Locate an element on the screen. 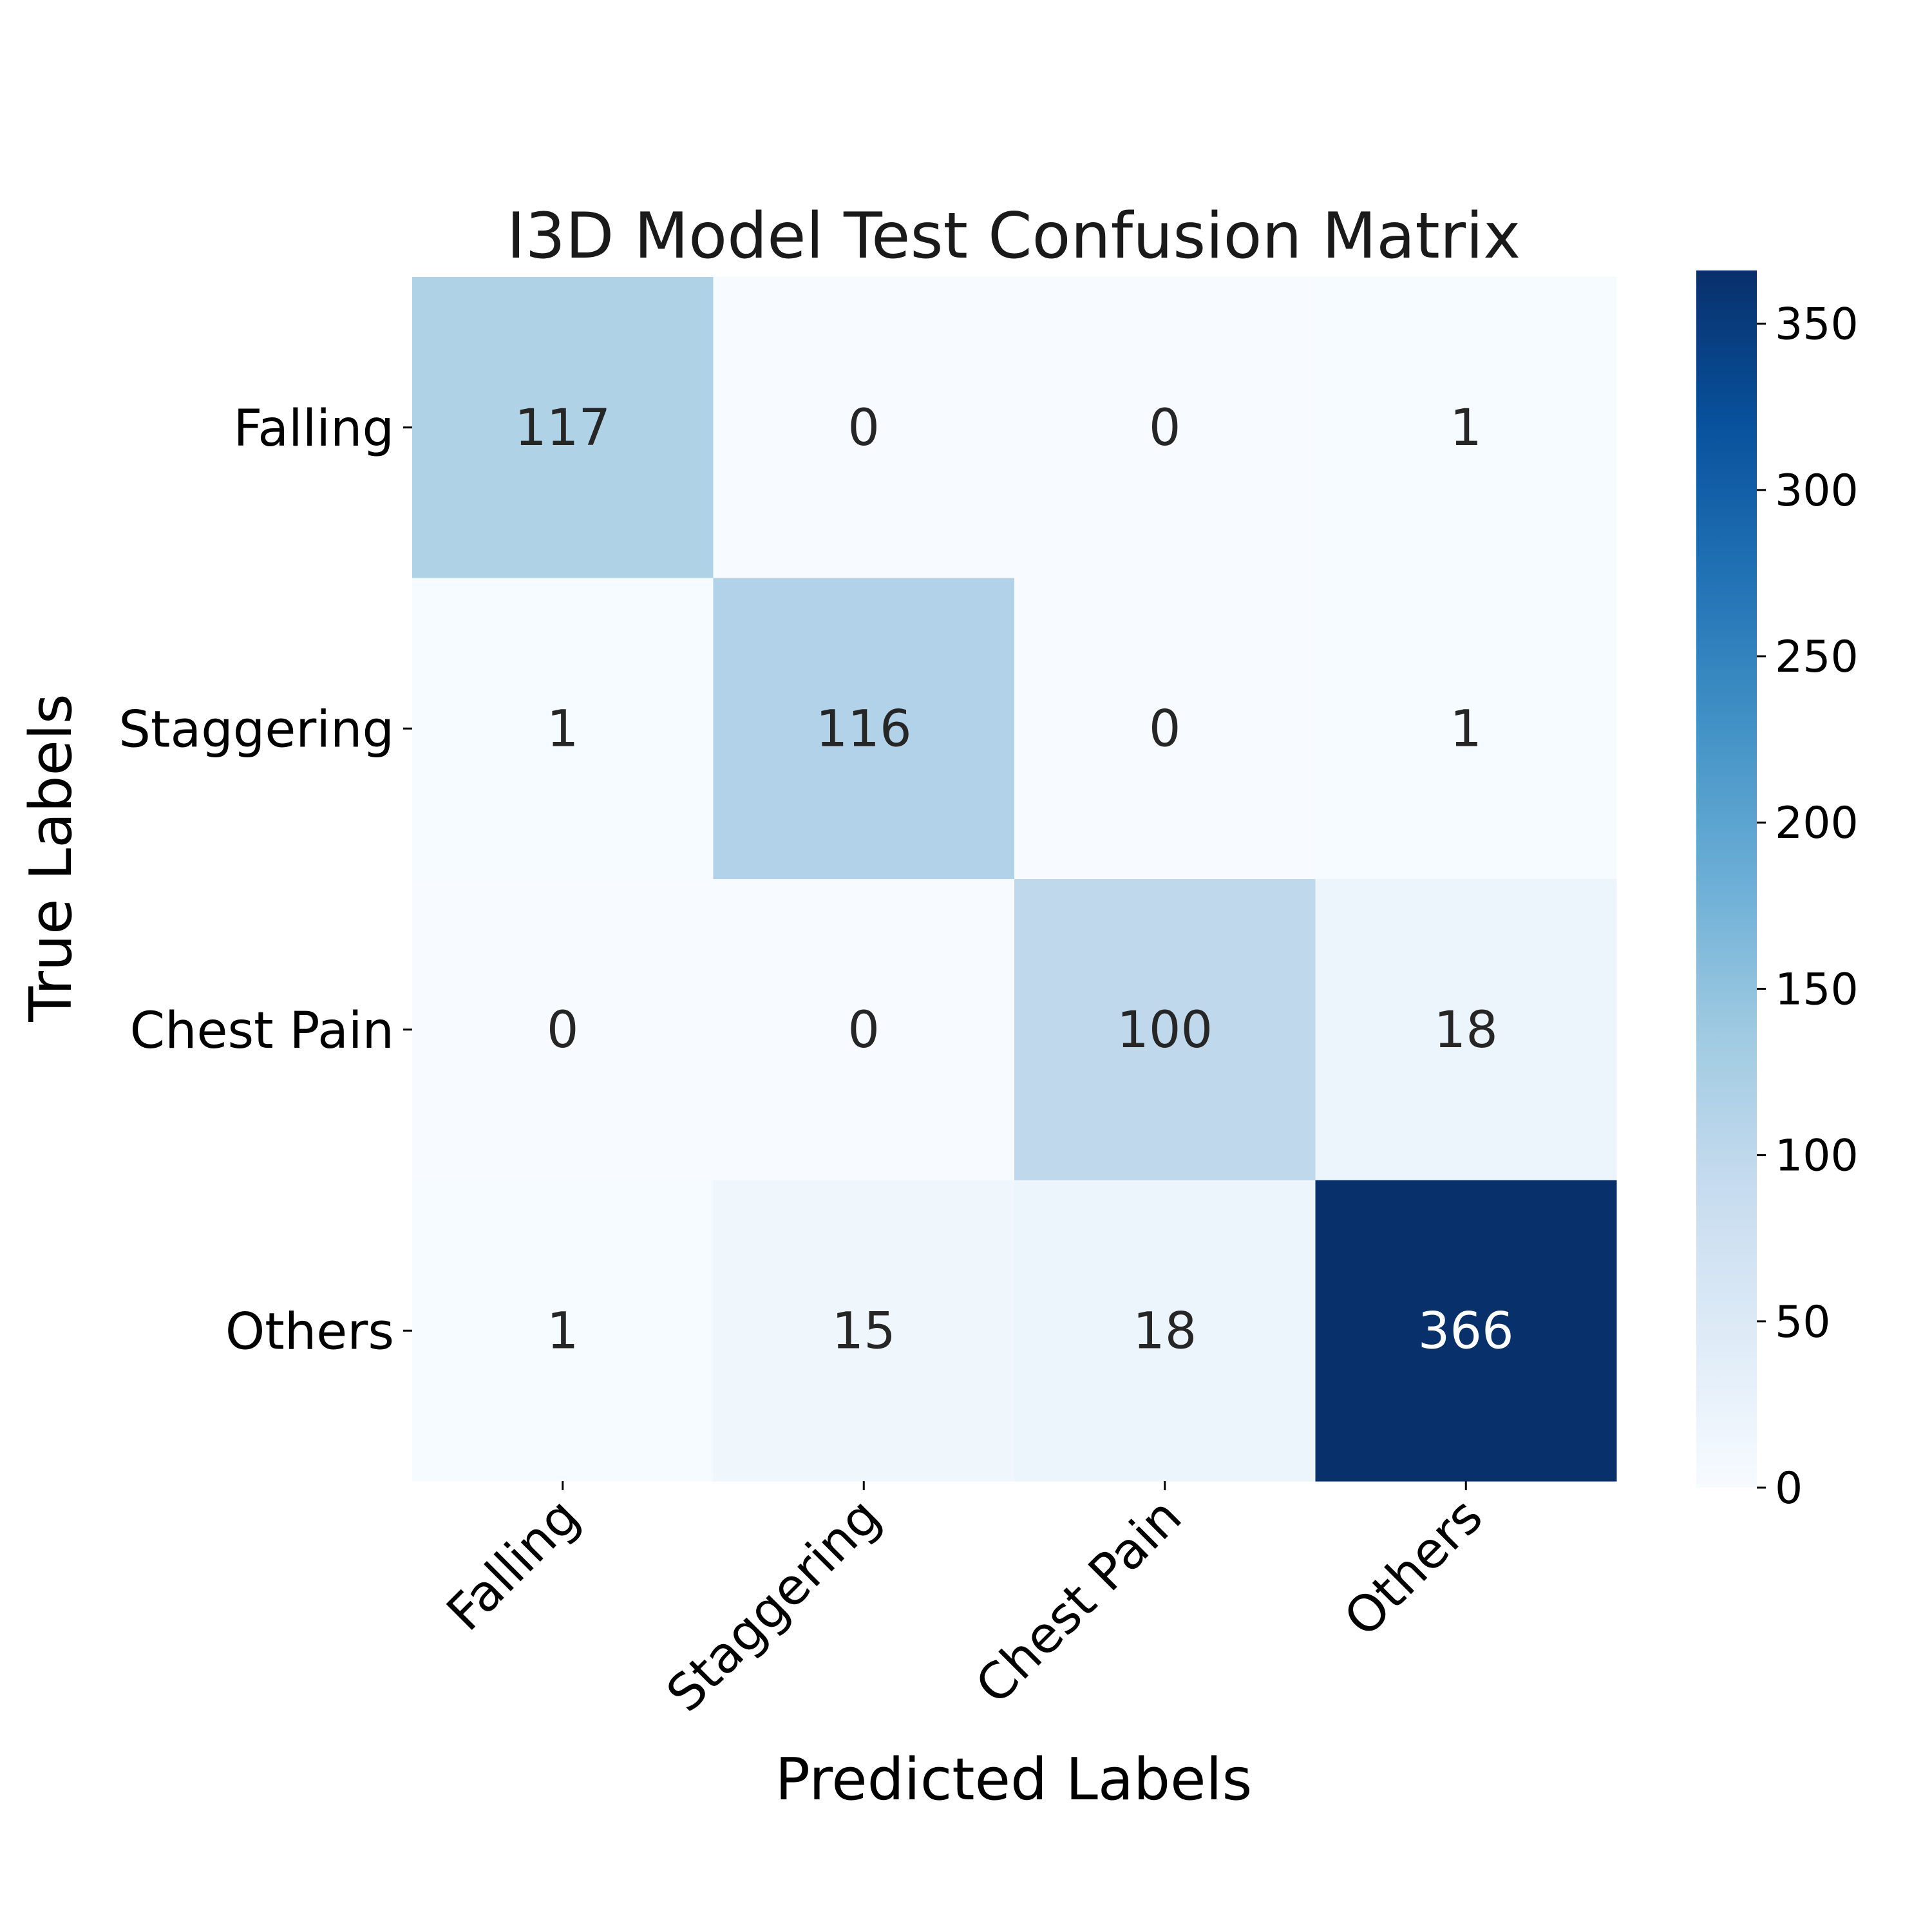 The height and width of the screenshot is (1932, 1932). y-axis-ticks: Falling Staggering Chest Pain Others is located at coordinates (265, 880).